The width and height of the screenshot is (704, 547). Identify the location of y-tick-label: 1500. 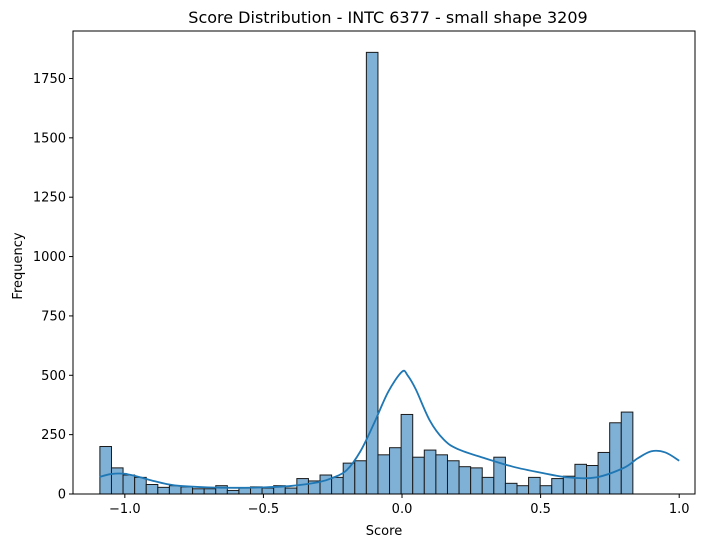
(49, 138).